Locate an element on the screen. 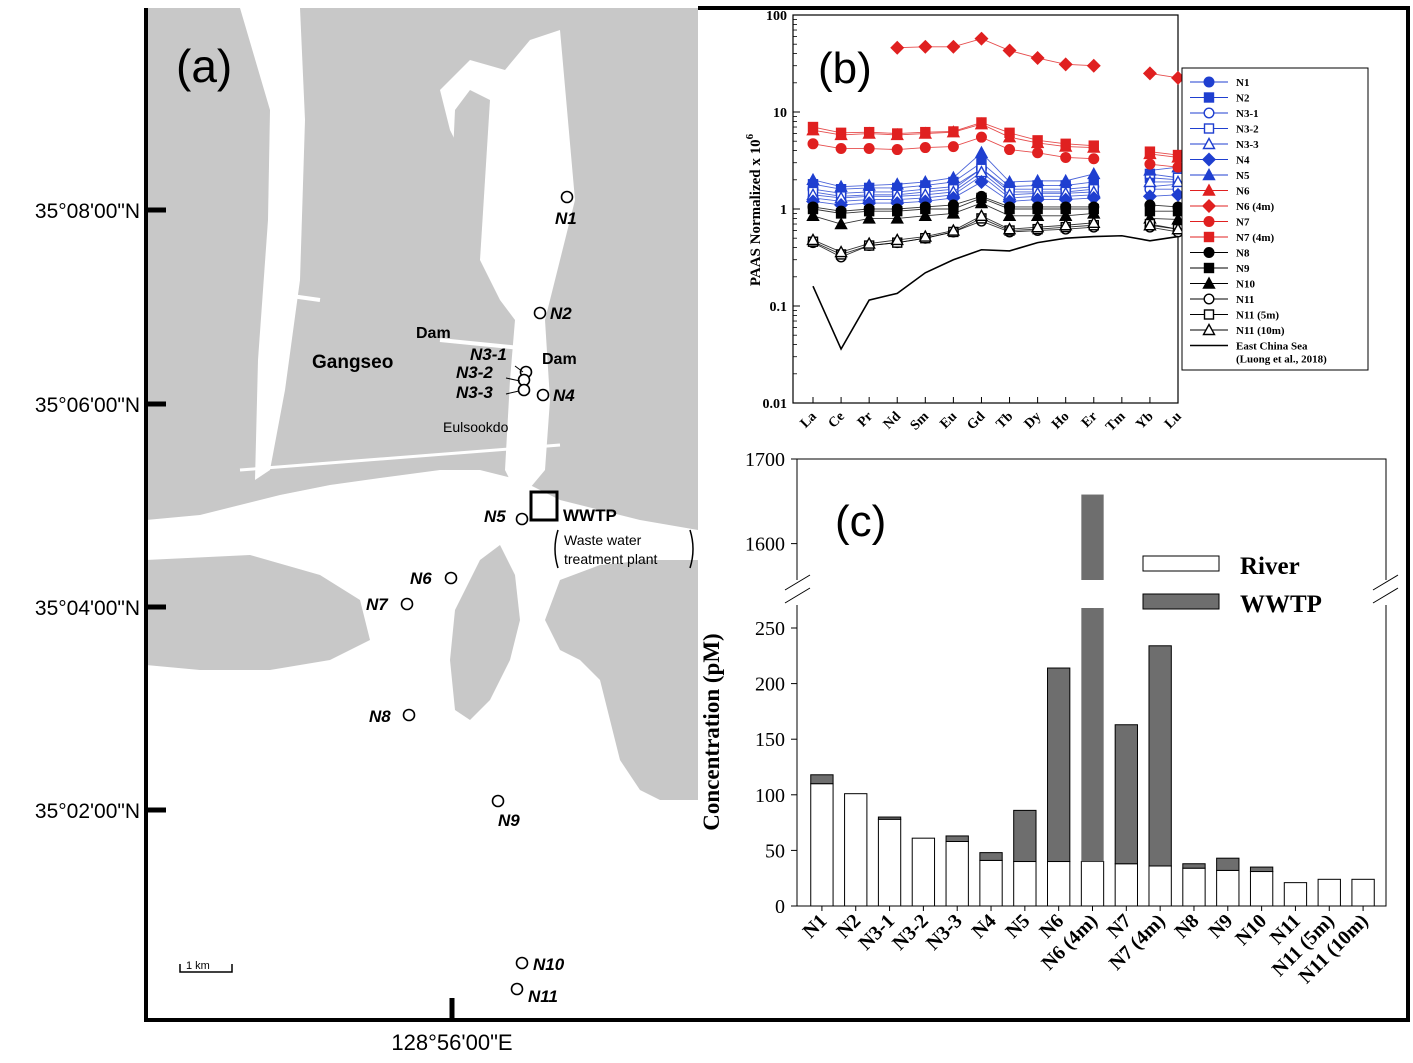 The height and width of the screenshot is (1063, 1413). station-label-n2: N2 is located at coordinates (561, 313).